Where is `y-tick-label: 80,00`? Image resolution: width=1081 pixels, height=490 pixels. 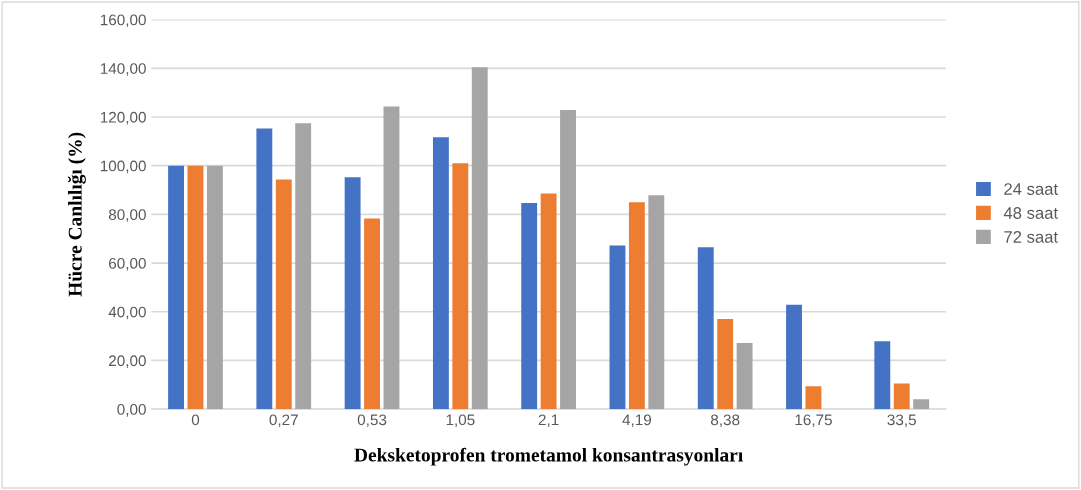 y-tick-label: 80,00 is located at coordinates (127, 215).